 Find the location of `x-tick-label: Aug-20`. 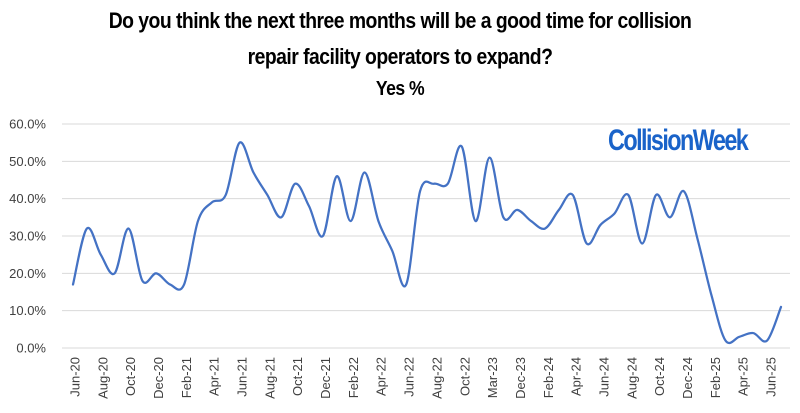

x-tick-label: Aug-20 is located at coordinates (102, 378).